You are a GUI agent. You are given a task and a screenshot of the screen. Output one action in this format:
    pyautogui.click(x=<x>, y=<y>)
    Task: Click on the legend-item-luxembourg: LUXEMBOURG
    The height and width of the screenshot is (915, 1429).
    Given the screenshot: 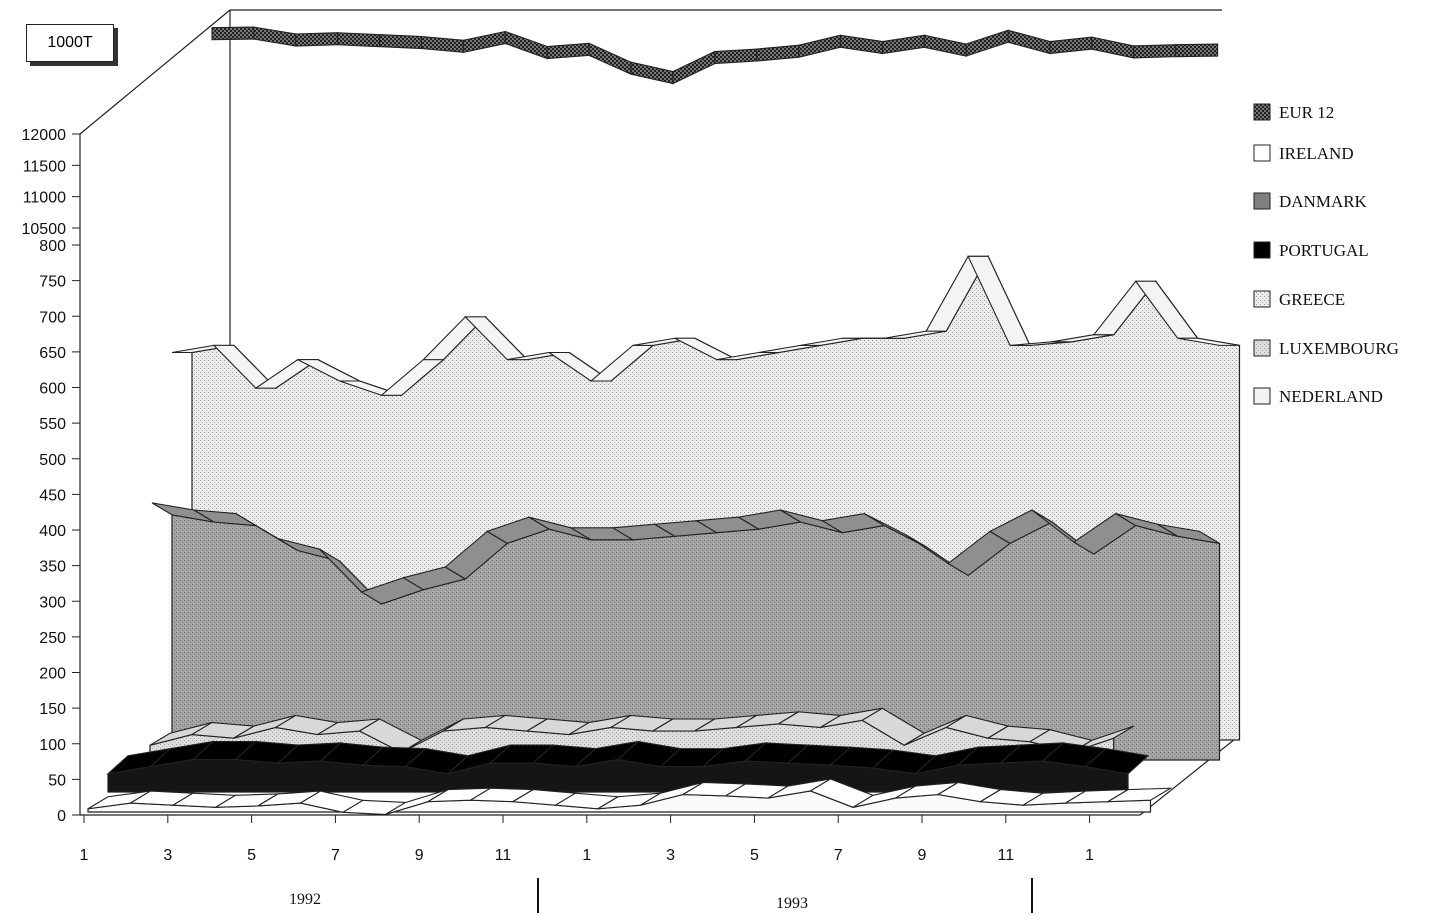 What is the action you would take?
    pyautogui.click(x=1326, y=348)
    